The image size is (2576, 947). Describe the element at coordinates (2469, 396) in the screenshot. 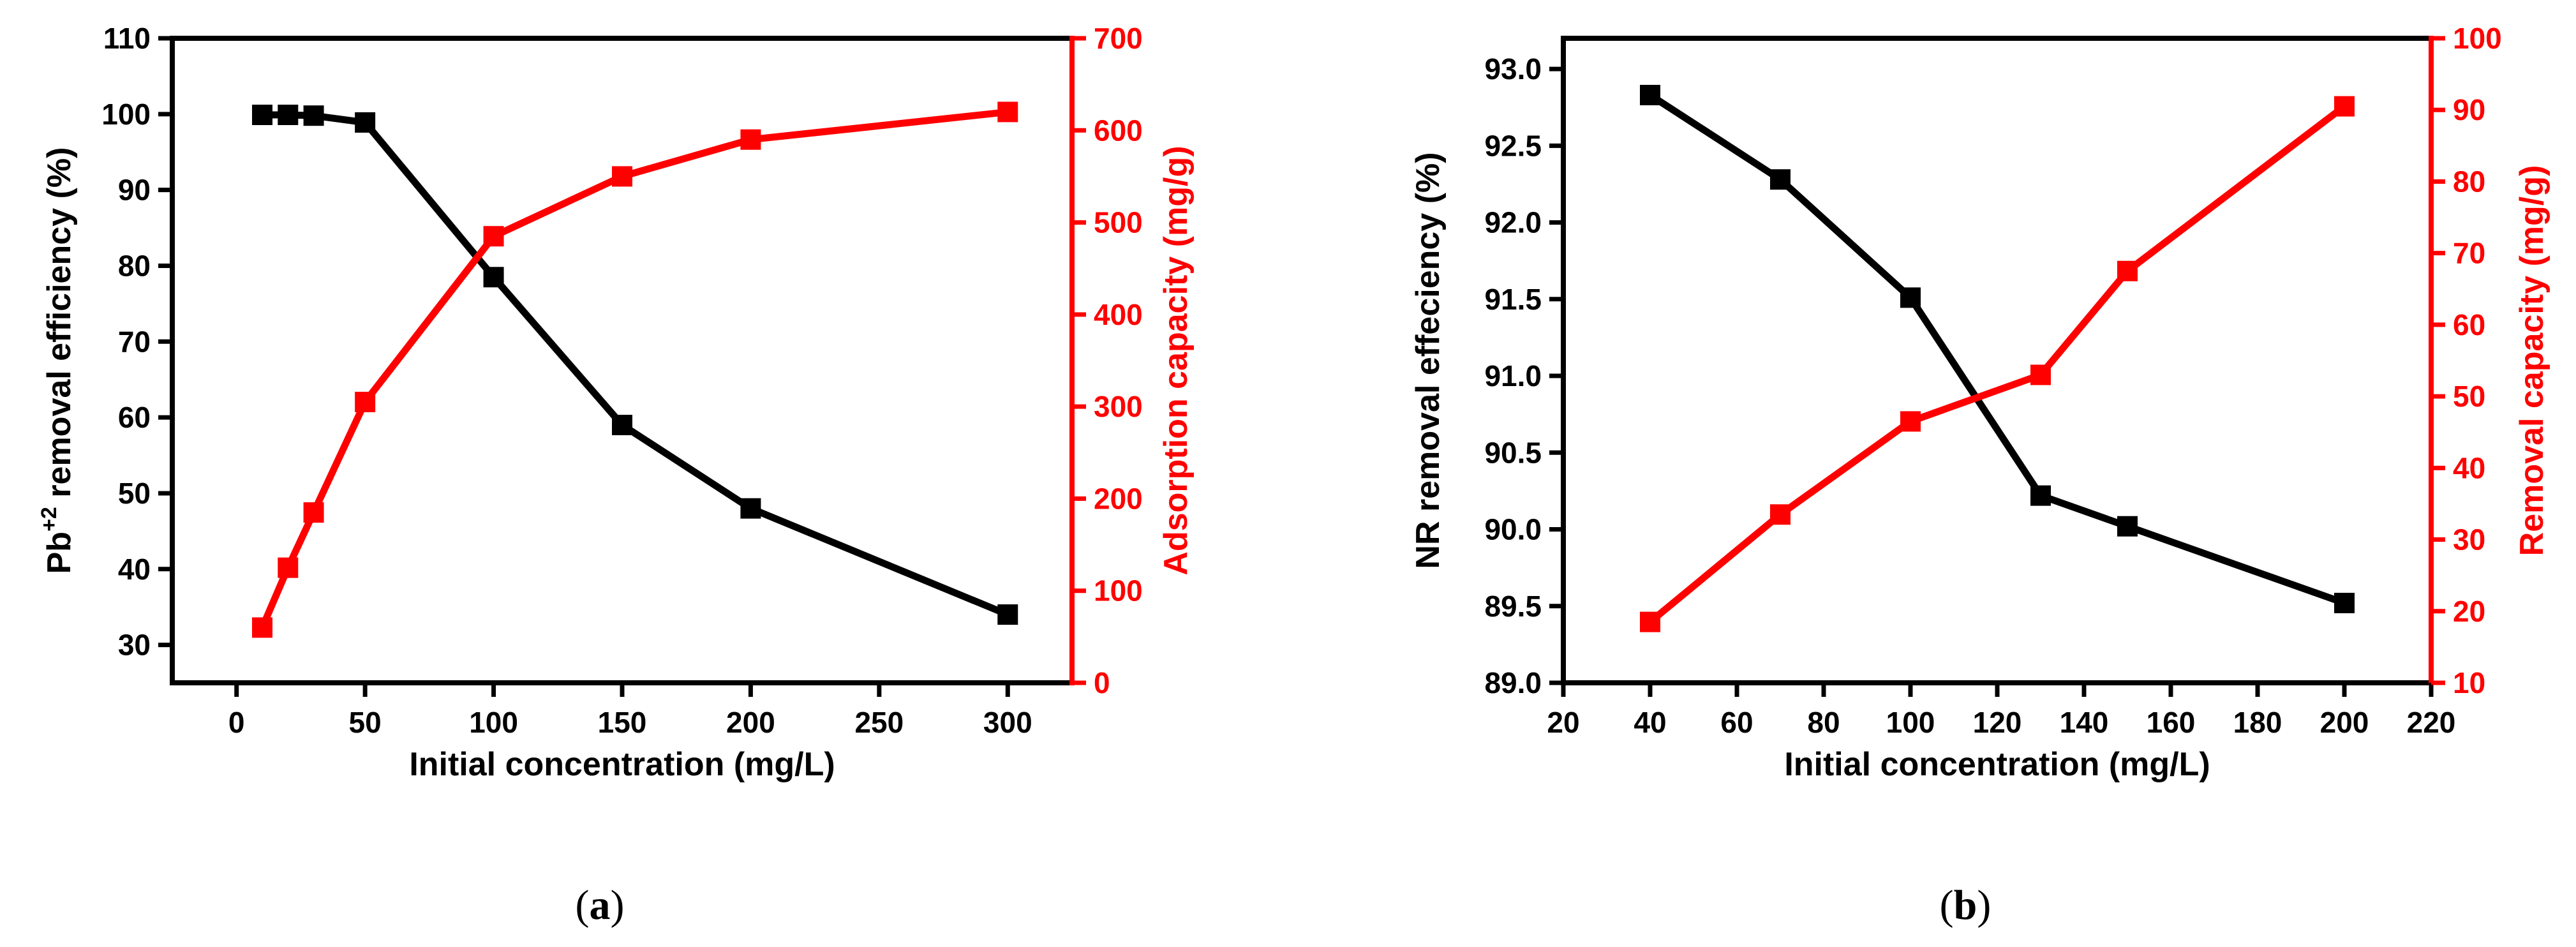

I see `y-right-tick-label: 50` at that location.